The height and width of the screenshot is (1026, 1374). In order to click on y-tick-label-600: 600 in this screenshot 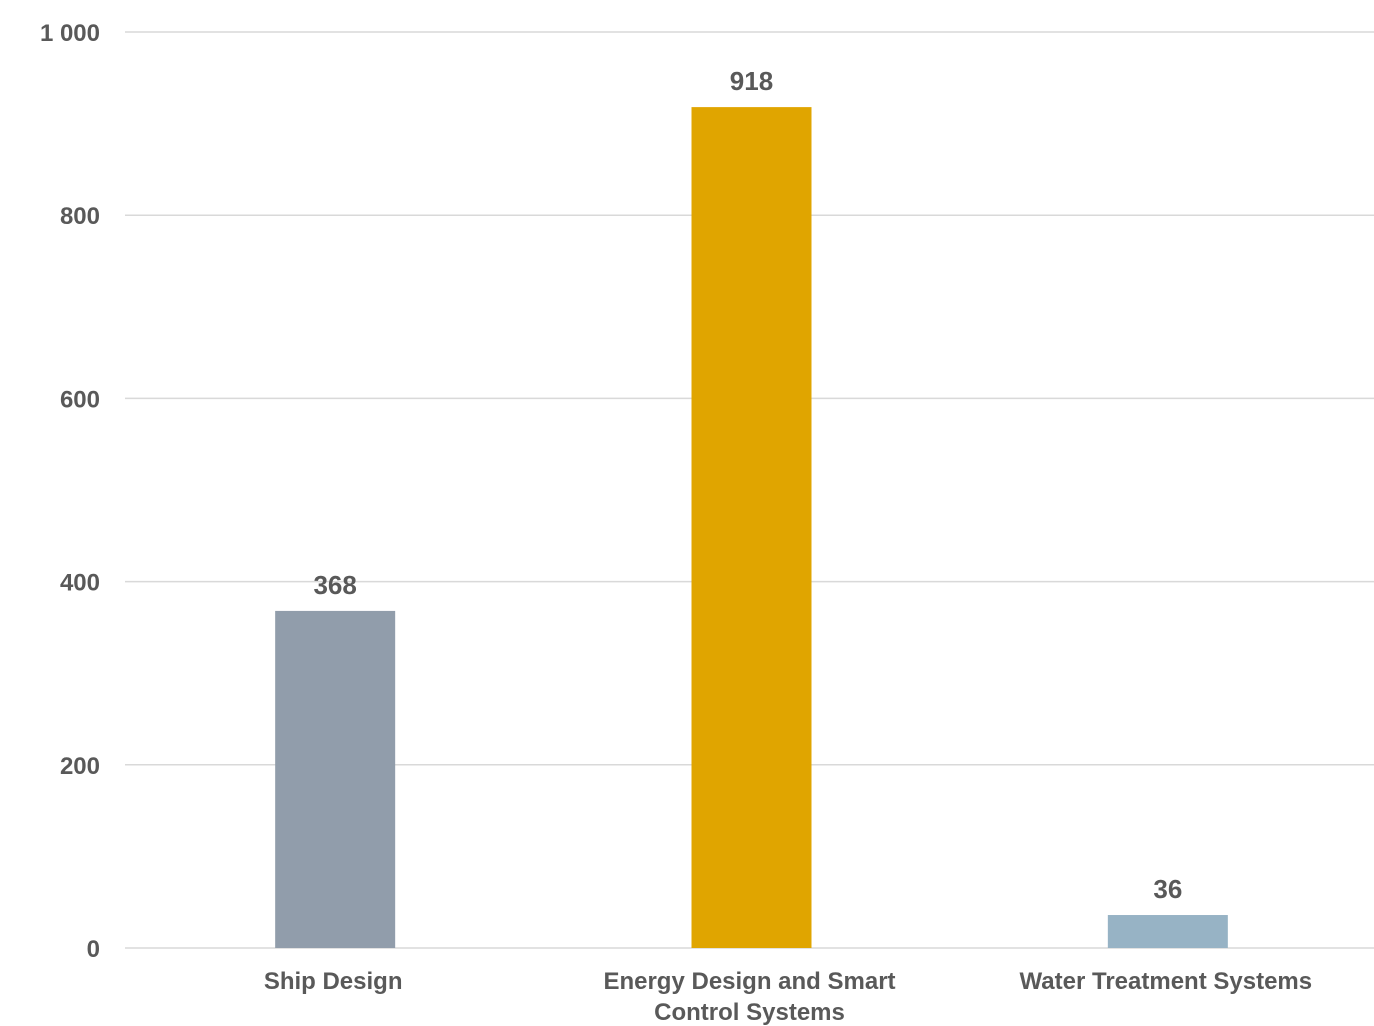, I will do `click(80, 399)`.